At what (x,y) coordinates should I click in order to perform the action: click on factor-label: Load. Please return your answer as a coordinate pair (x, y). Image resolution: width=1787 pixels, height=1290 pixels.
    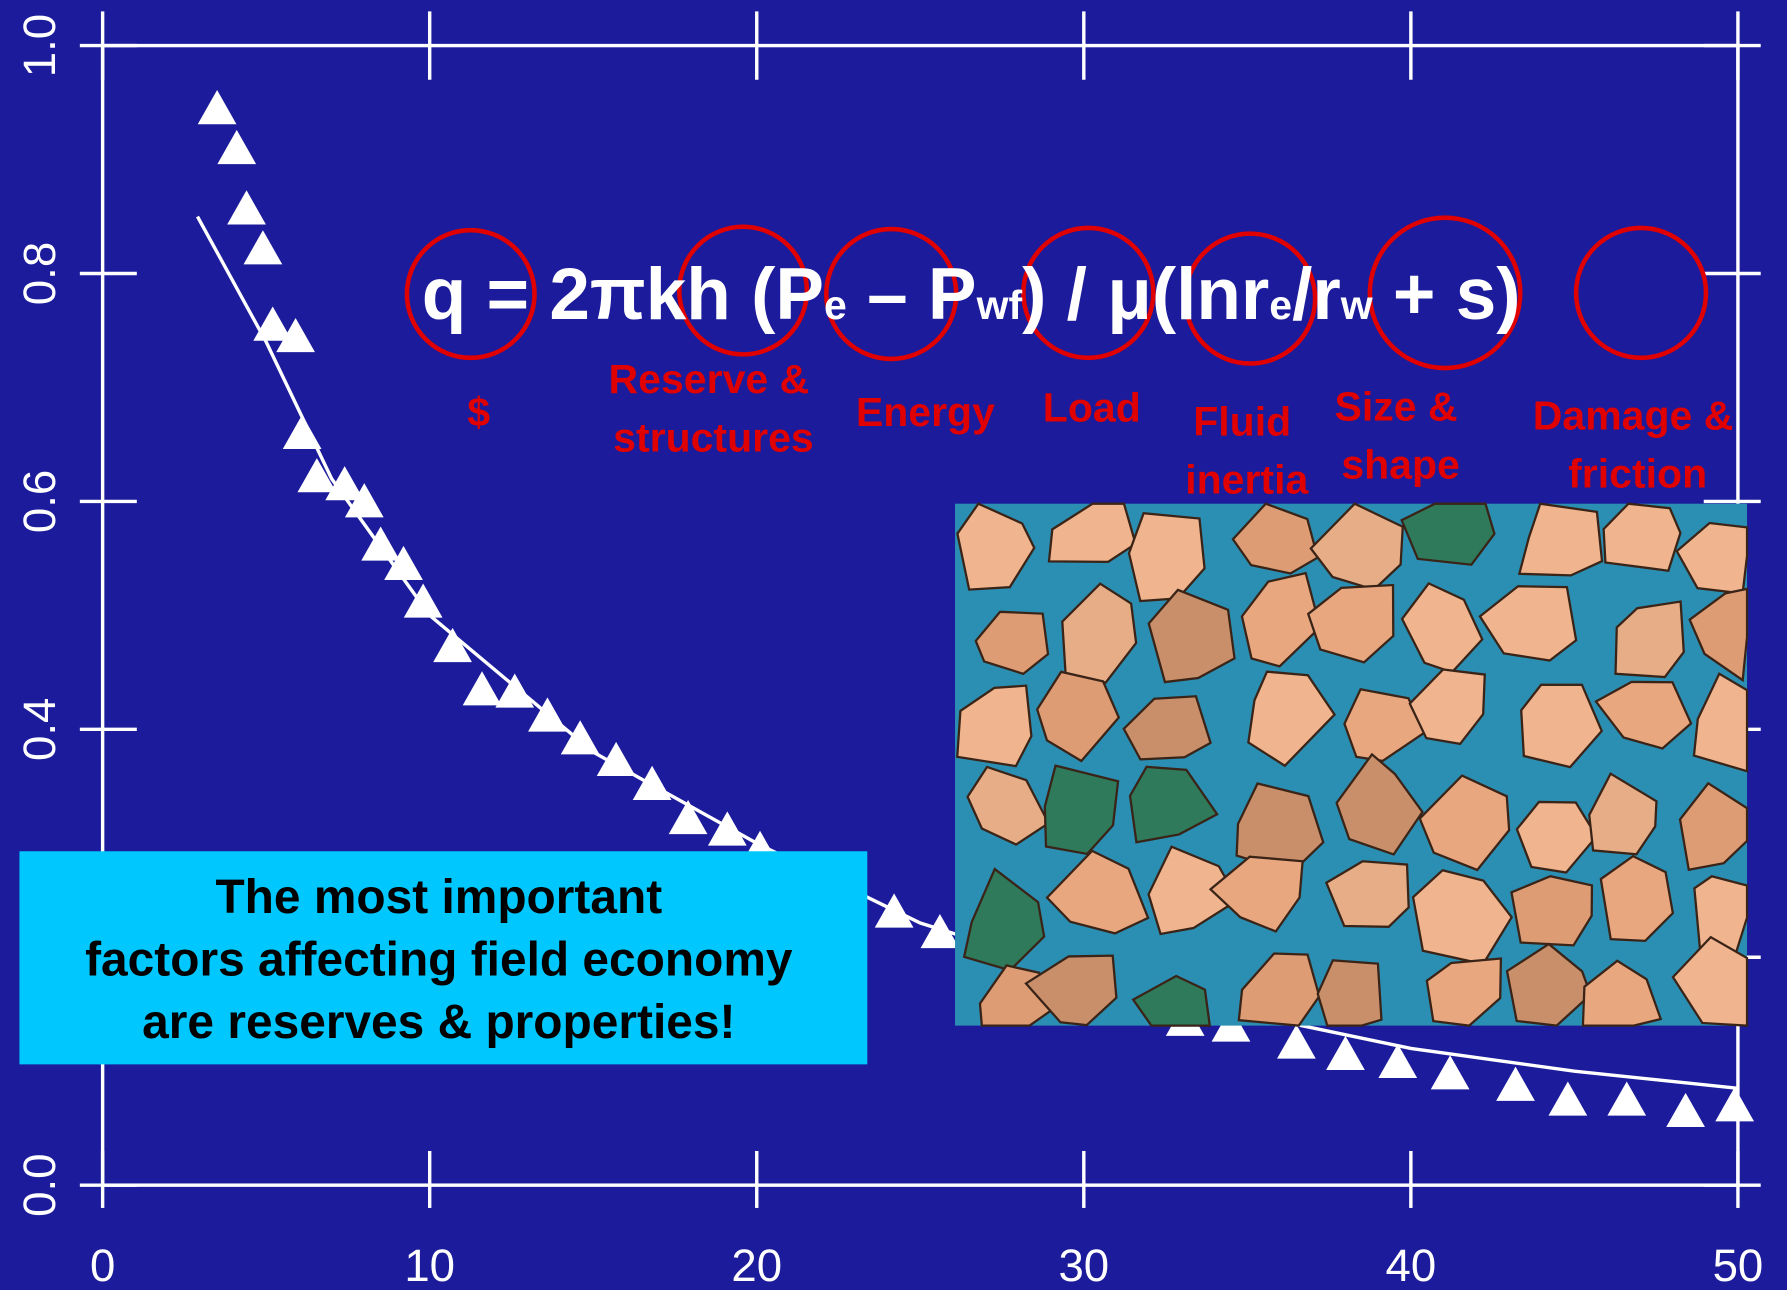
    Looking at the image, I should click on (1092, 408).